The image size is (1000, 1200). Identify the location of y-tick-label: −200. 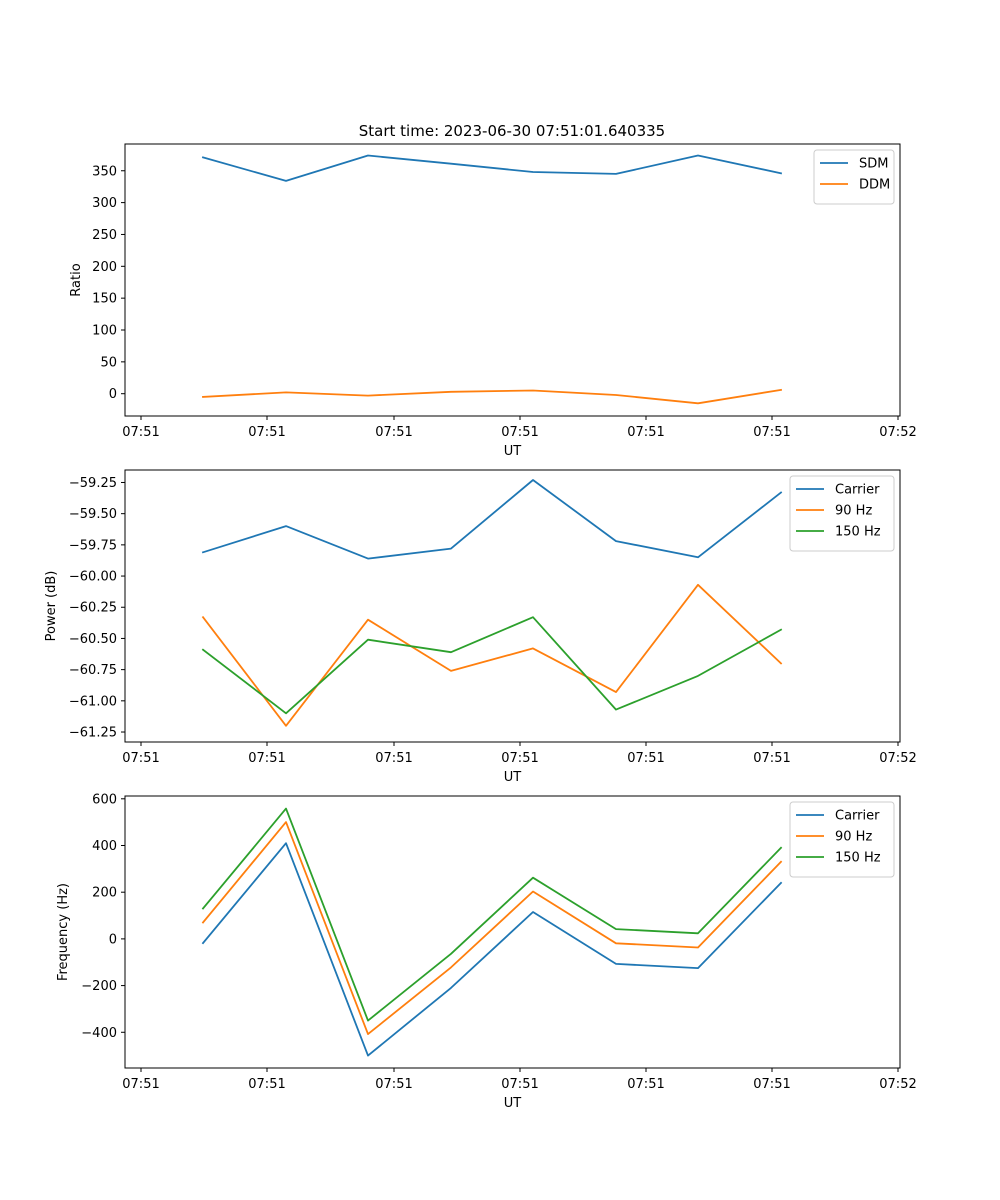
(99, 986).